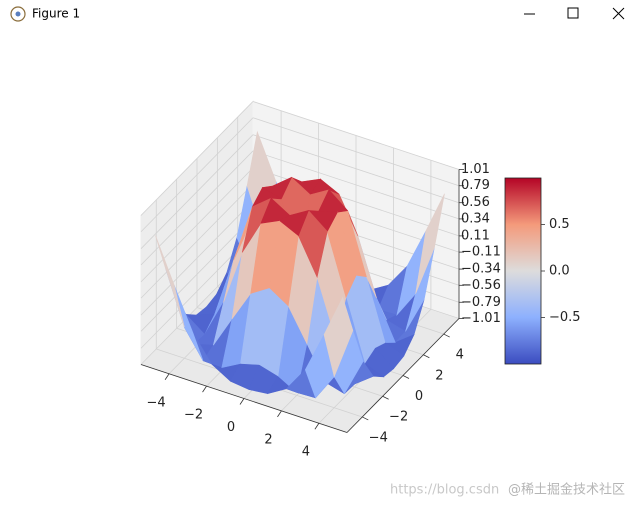 Image resolution: width=643 pixels, height=511 pixels. Describe the element at coordinates (481, 252) in the screenshot. I see `z-tick-label: −0.11` at that location.